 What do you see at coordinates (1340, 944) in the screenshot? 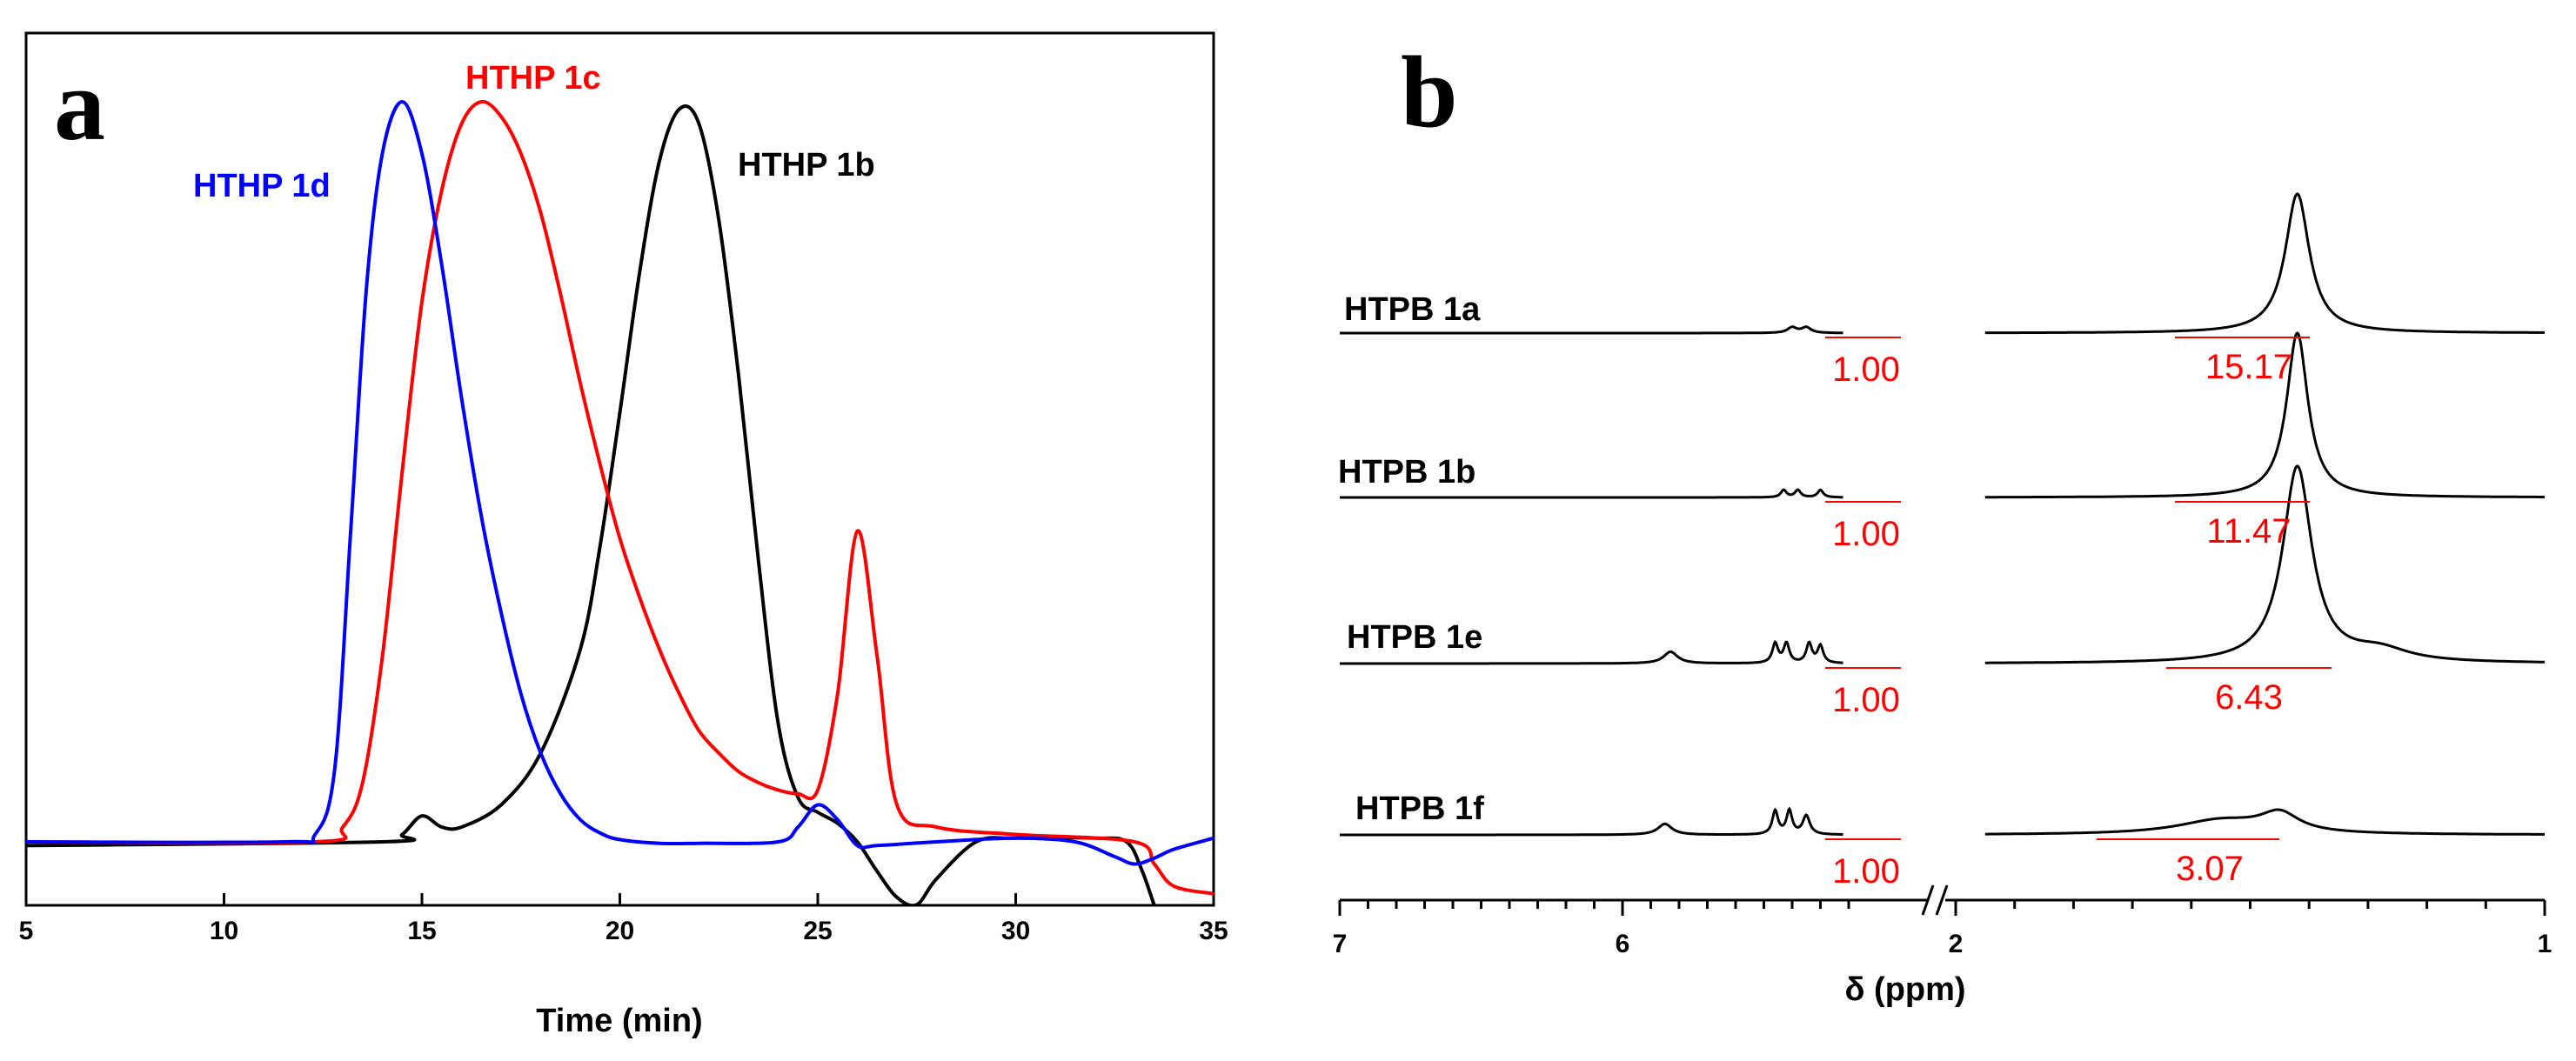
I see `panel-b-x-tick-label: 7` at bounding box center [1340, 944].